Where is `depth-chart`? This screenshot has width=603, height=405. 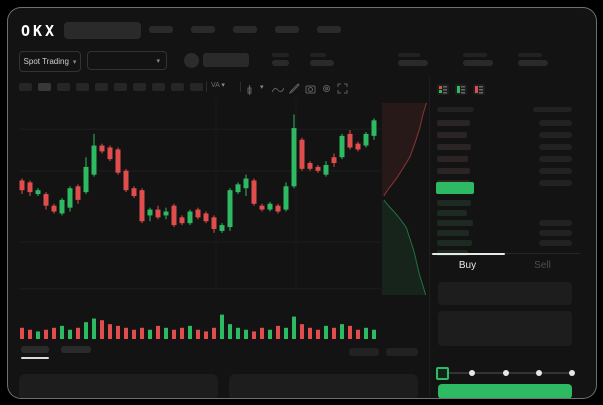
depth-chart is located at coordinates (405, 196).